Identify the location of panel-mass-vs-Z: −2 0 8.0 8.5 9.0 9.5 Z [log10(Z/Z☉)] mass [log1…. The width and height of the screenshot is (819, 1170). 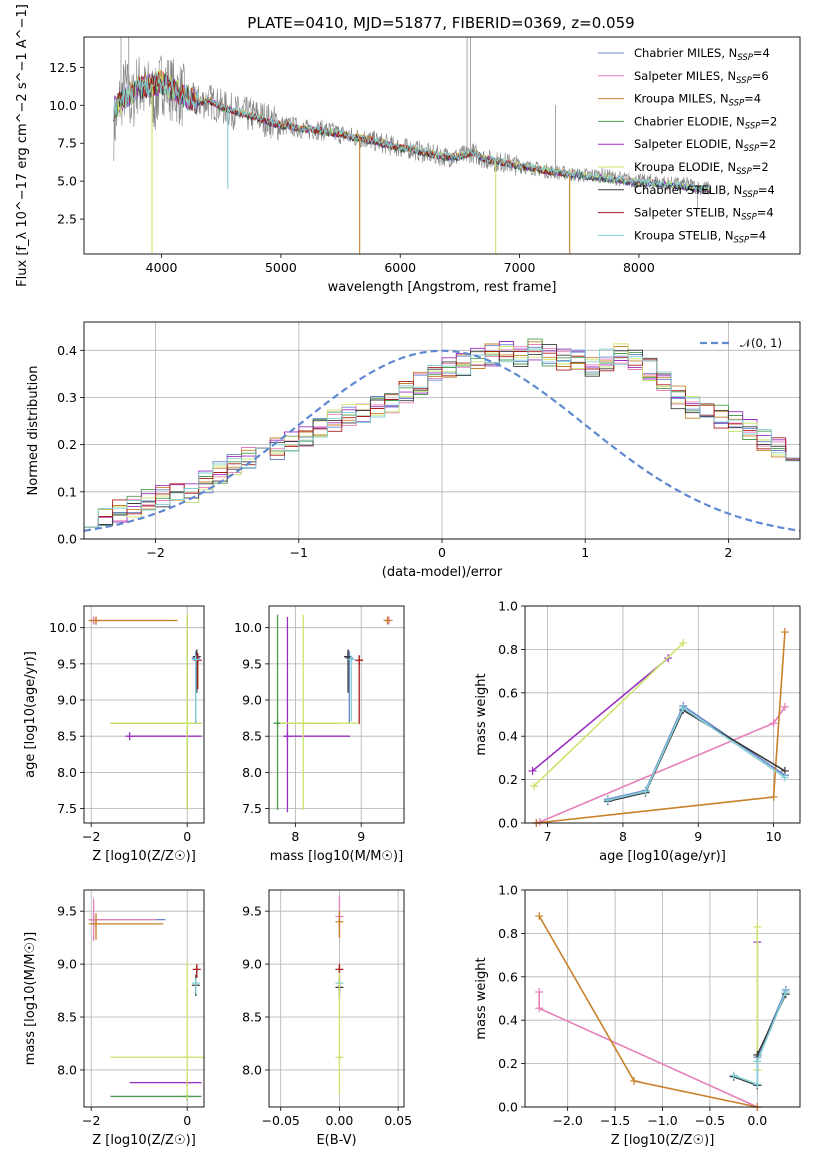
(114, 1018).